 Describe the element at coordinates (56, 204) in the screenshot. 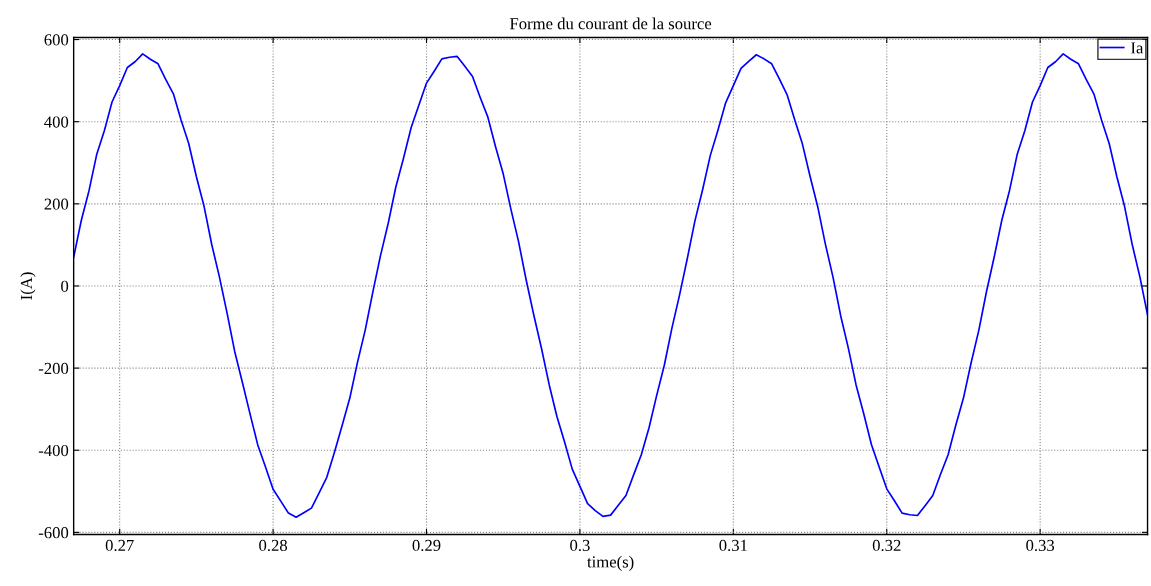

I see `y-tick-label: 200` at that location.